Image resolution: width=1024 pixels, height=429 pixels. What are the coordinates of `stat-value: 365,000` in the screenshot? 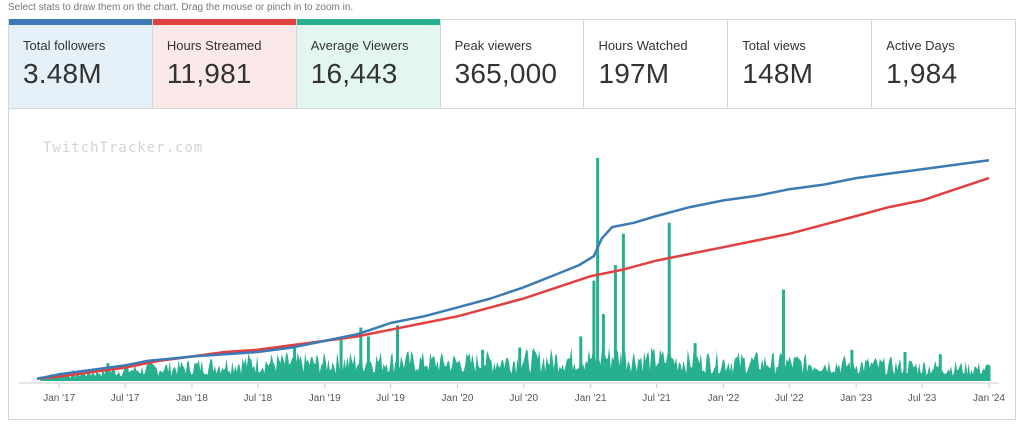 It's located at (506, 73).